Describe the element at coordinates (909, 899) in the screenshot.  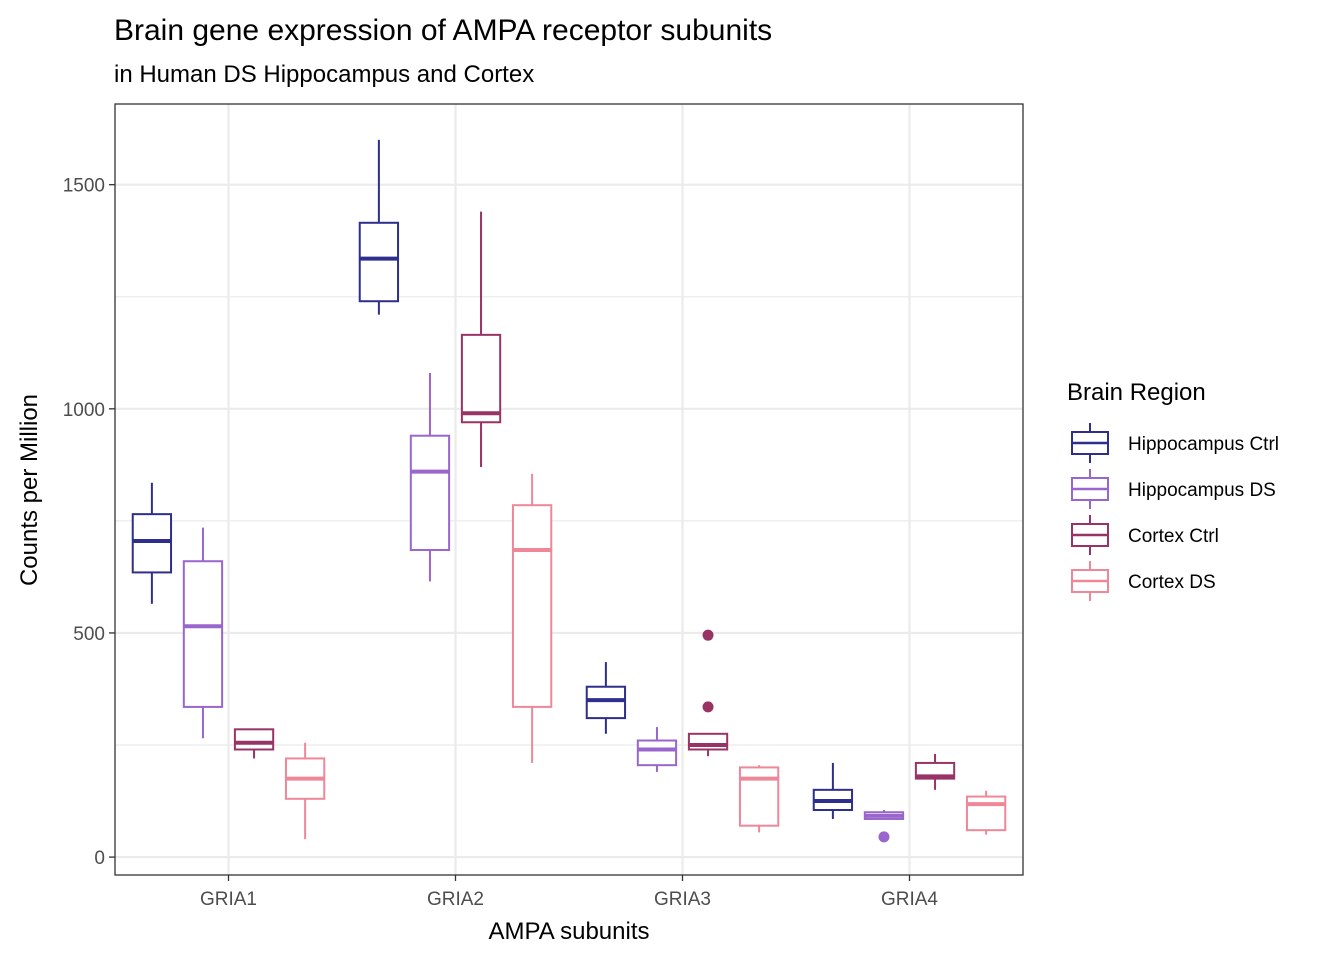
I see `x-tick-label: GRIA4` at that location.